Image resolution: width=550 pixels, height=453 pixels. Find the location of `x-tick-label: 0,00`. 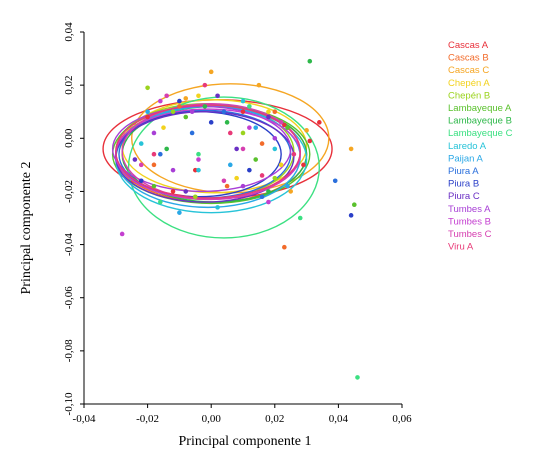

x-tick-label: 0,00 is located at coordinates (212, 419).